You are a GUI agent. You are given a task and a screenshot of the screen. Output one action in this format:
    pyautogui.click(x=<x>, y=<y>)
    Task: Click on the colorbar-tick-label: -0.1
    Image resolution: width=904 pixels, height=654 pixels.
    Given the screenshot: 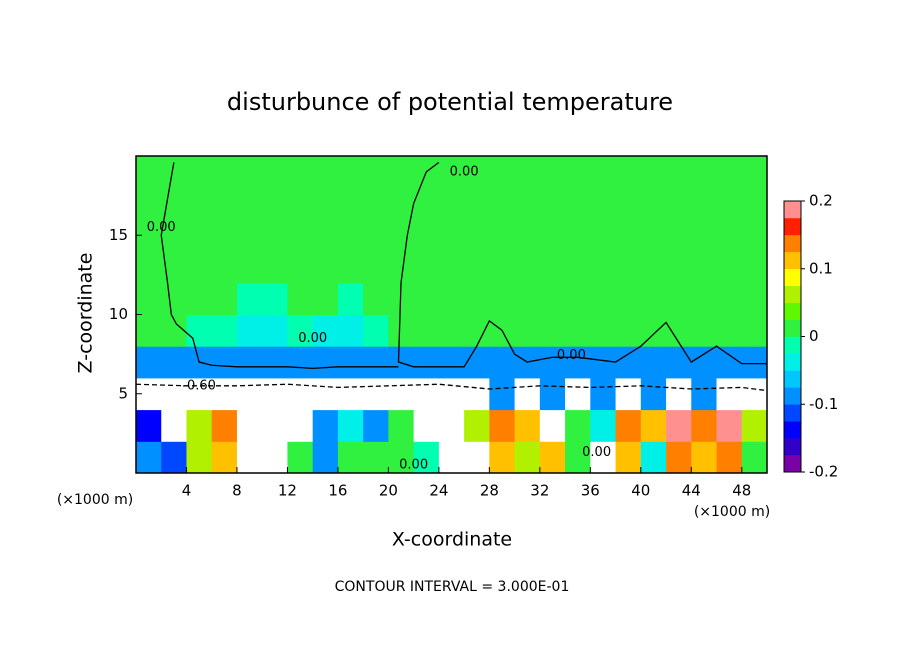 What is the action you would take?
    pyautogui.click(x=823, y=404)
    